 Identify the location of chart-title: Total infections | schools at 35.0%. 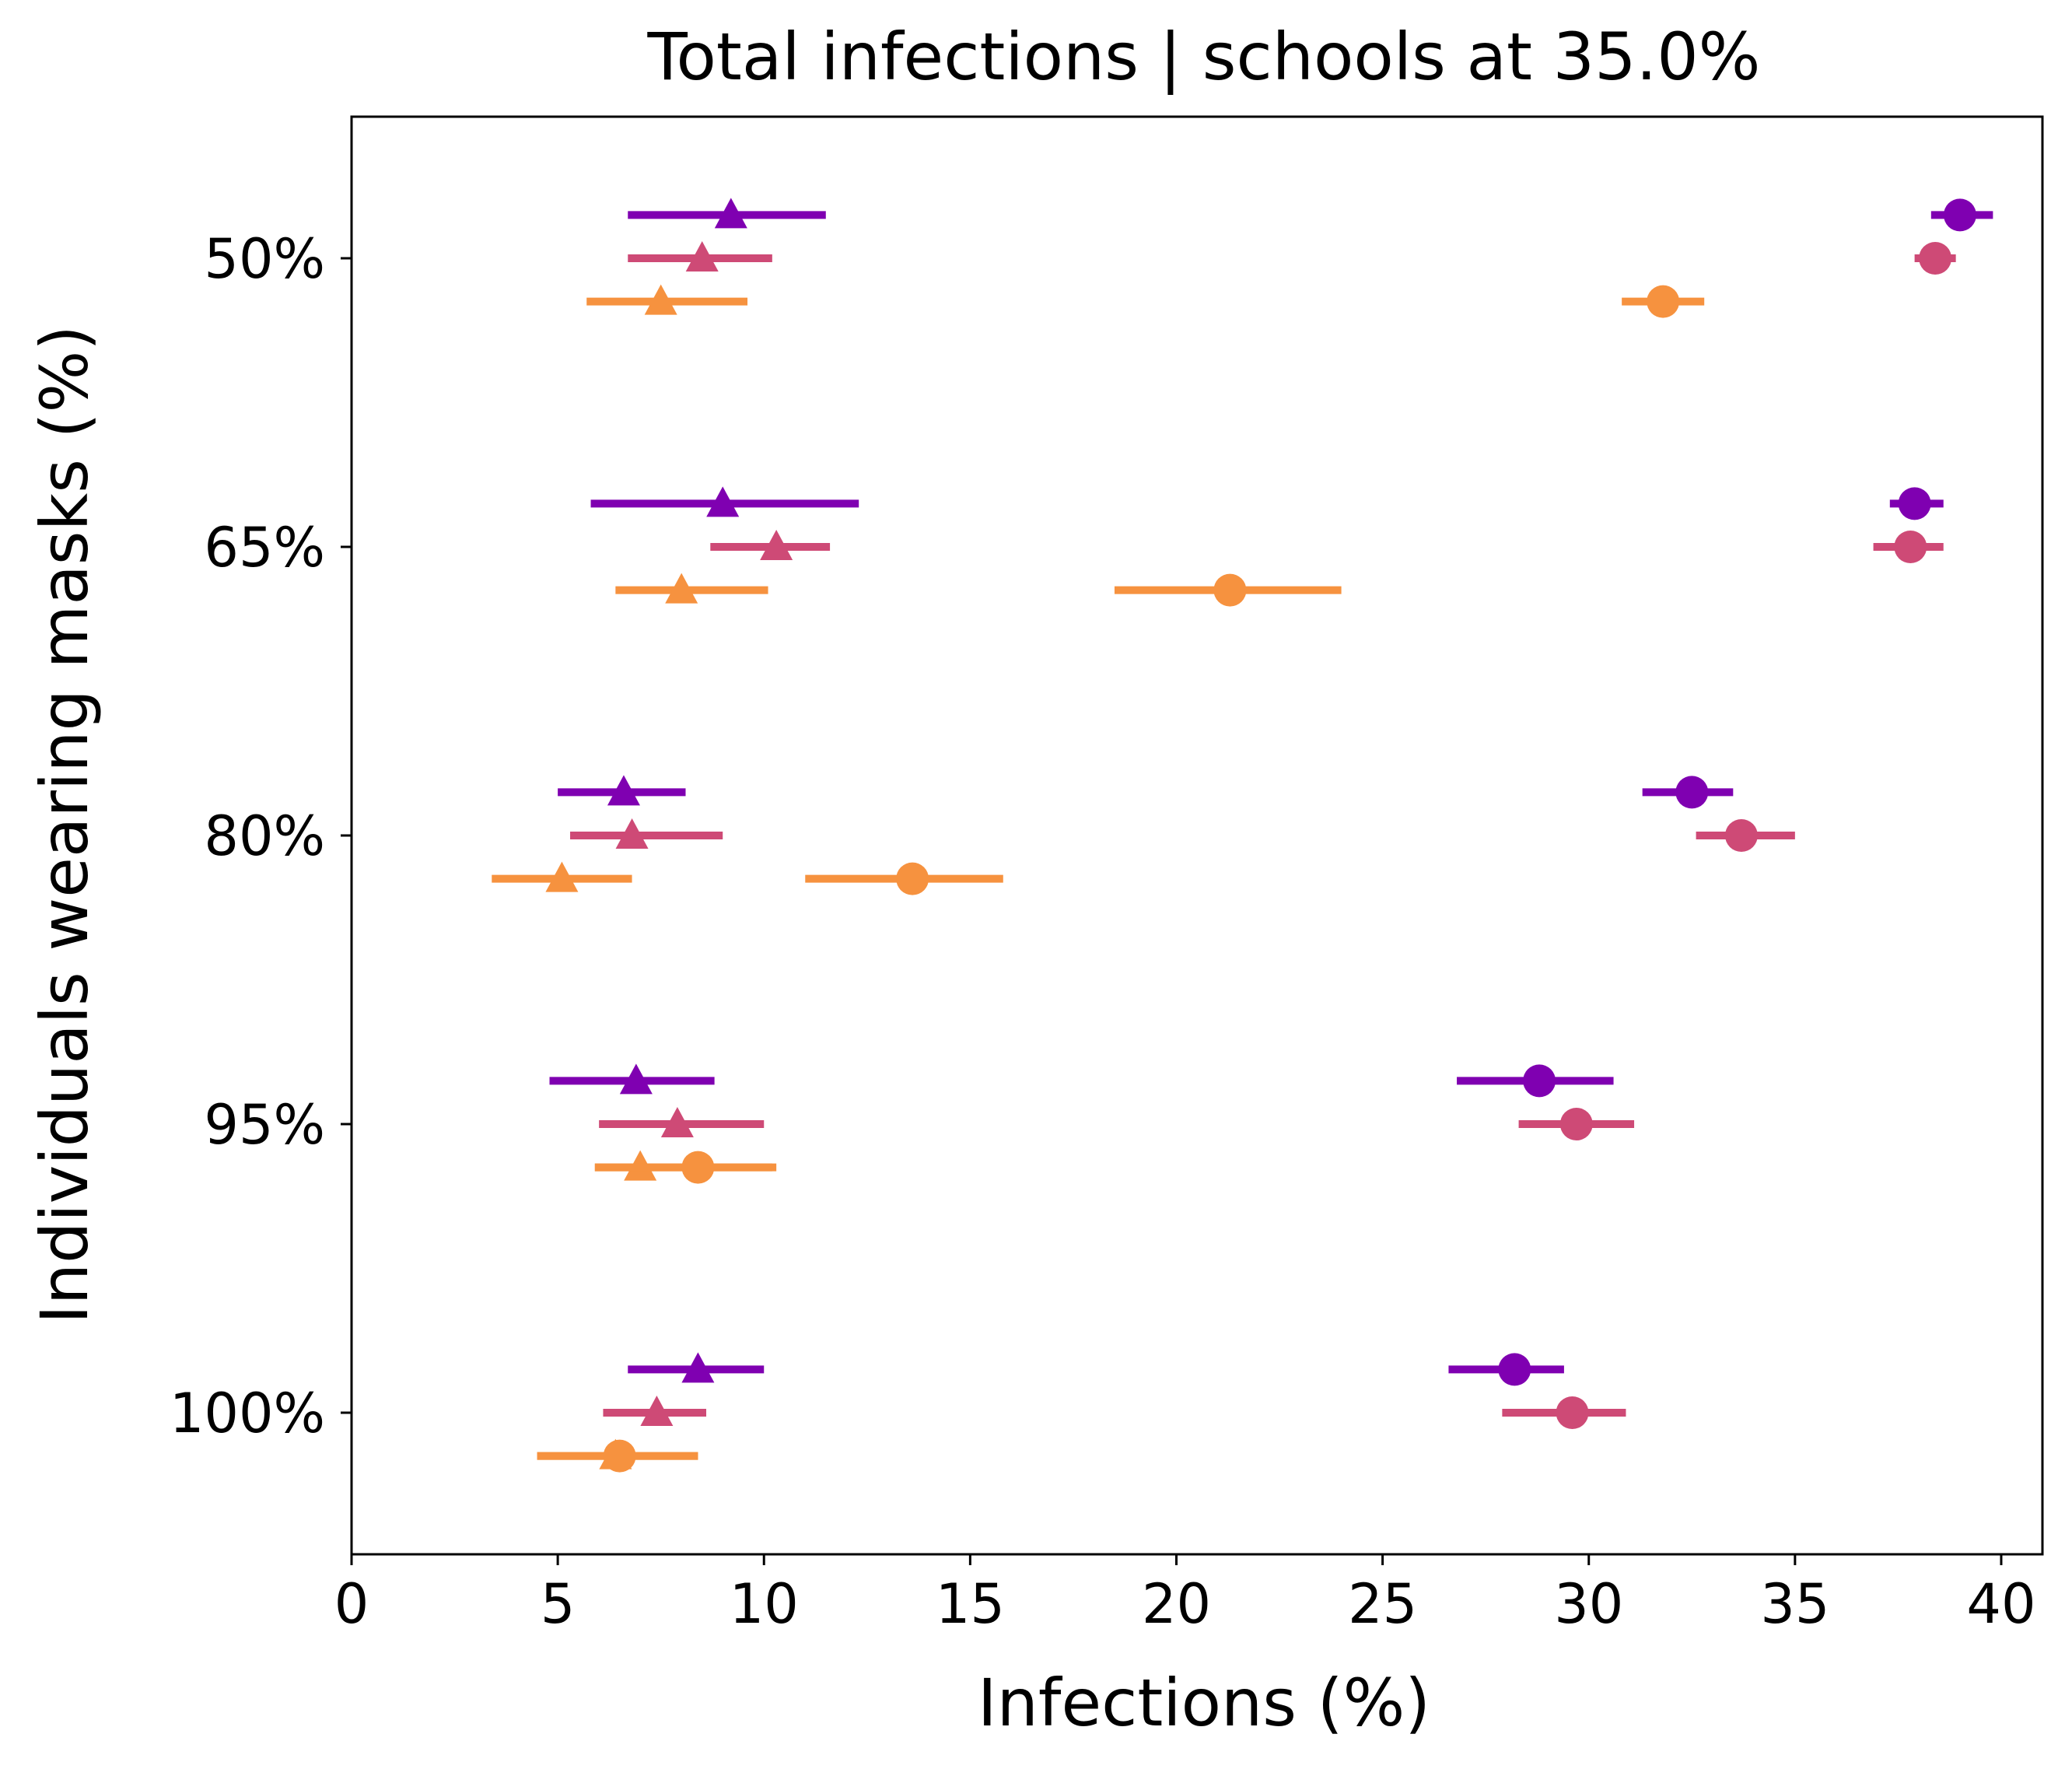
(1204, 57).